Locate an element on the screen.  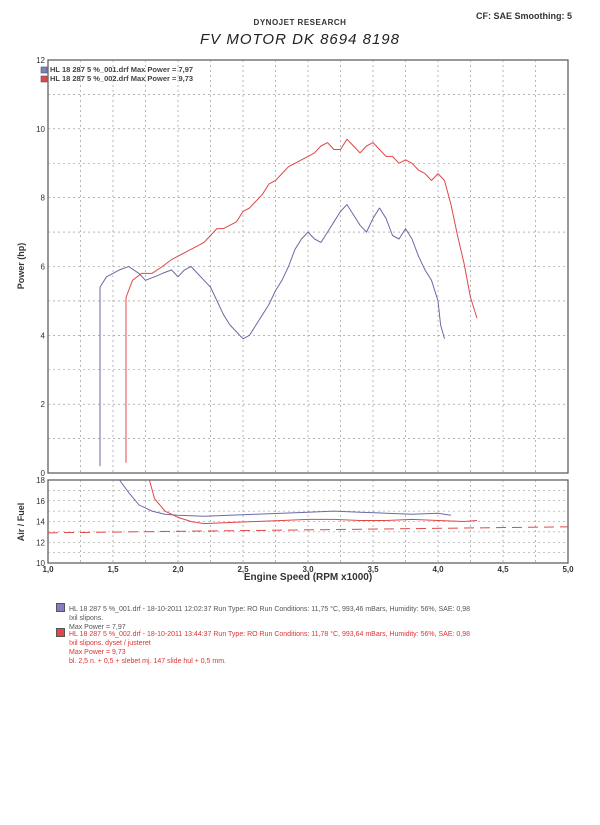
legend-entry-1: HL 18 287 5 %_001.drf Max Power = 7,97 is located at coordinates (121, 69).